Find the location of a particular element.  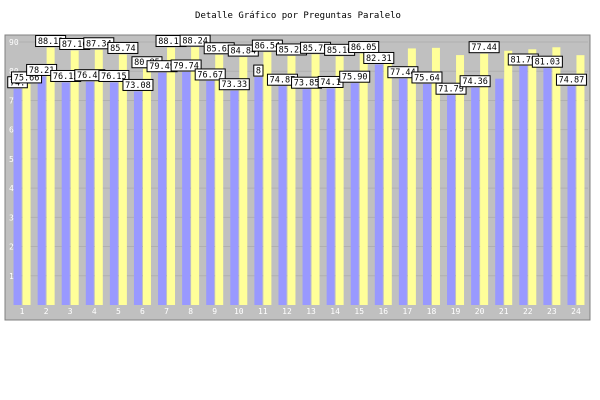

svg-text: 73.08 is located at coordinates (138, 86).